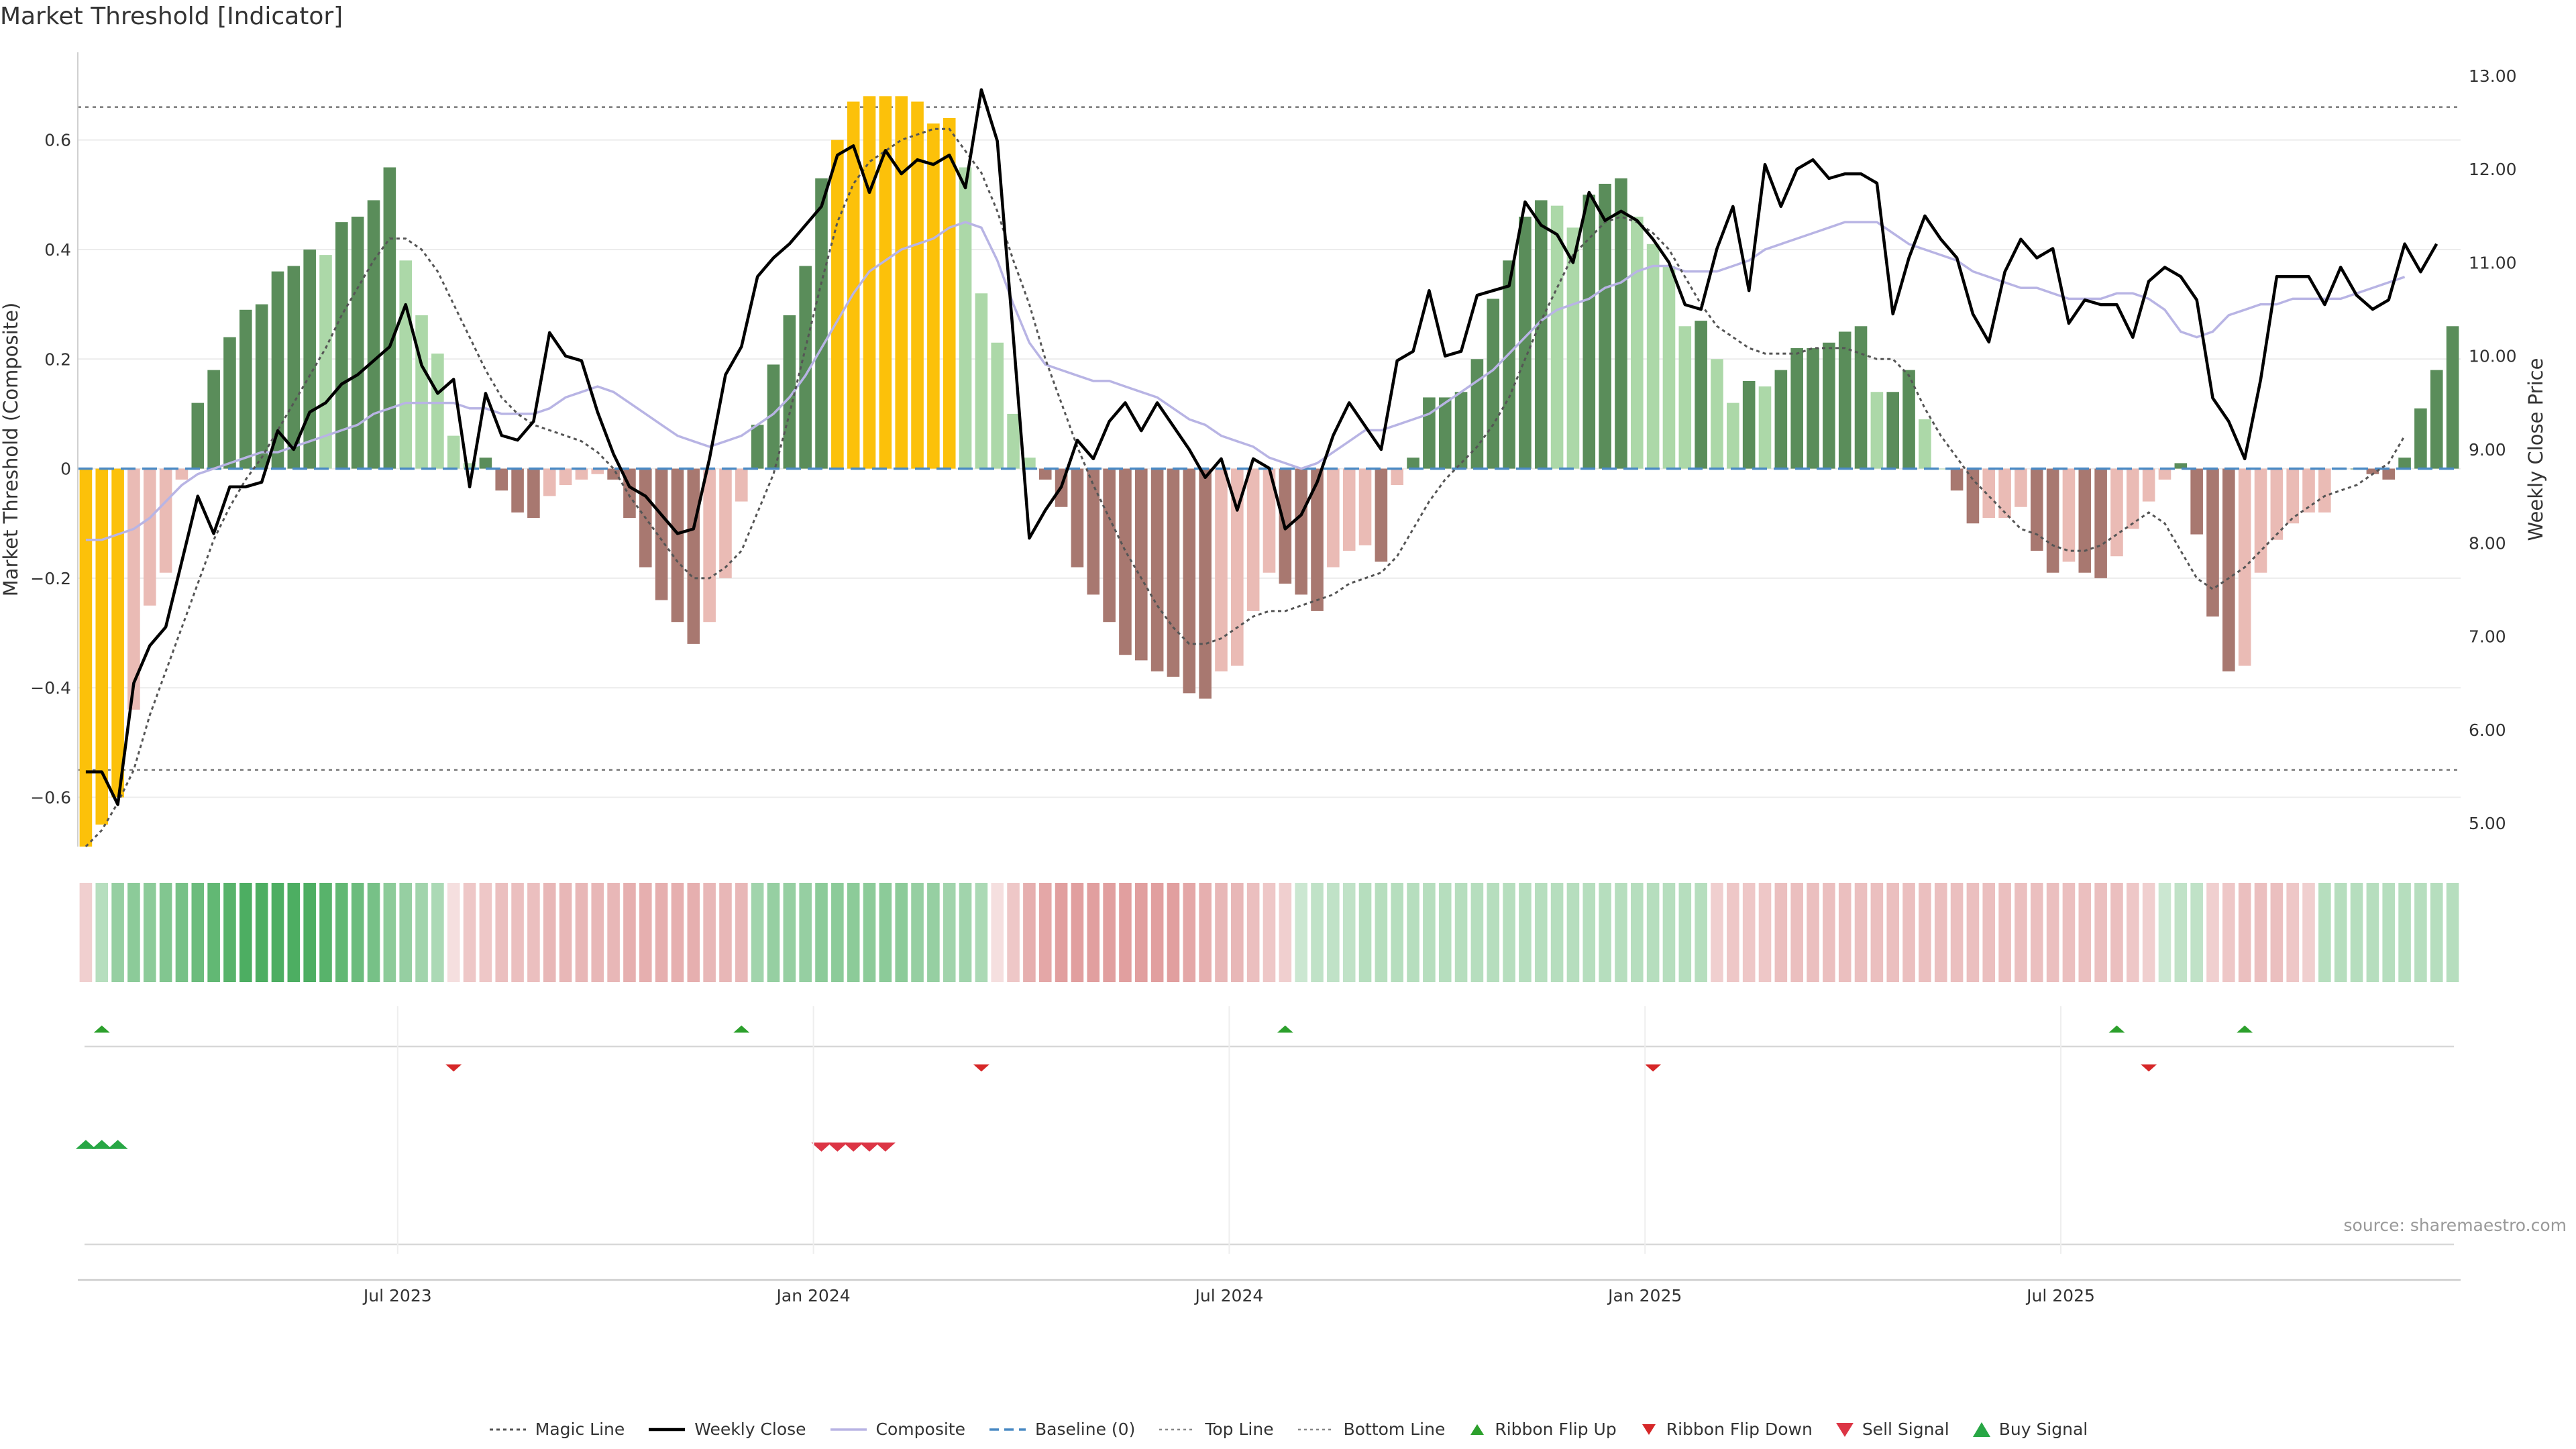 This screenshot has width=2576, height=1449. I want to click on legend-item: Bottom Line, so click(1371, 1429).